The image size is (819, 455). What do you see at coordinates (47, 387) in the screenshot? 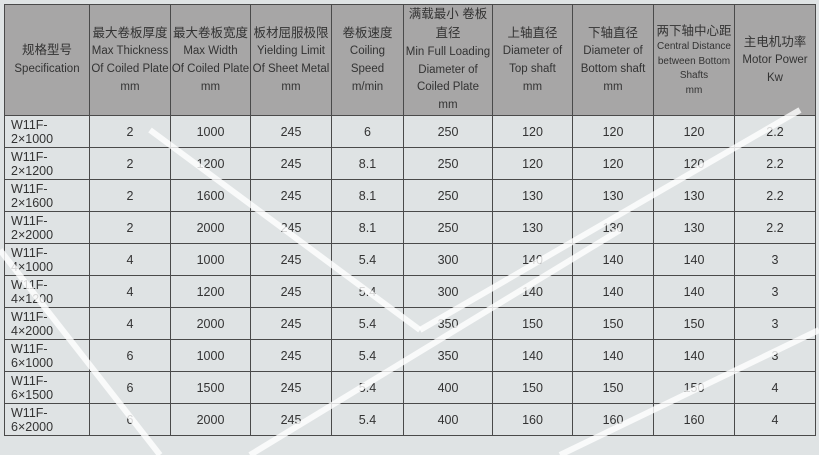
I see `model-cell: W11F-6×1500` at bounding box center [47, 387].